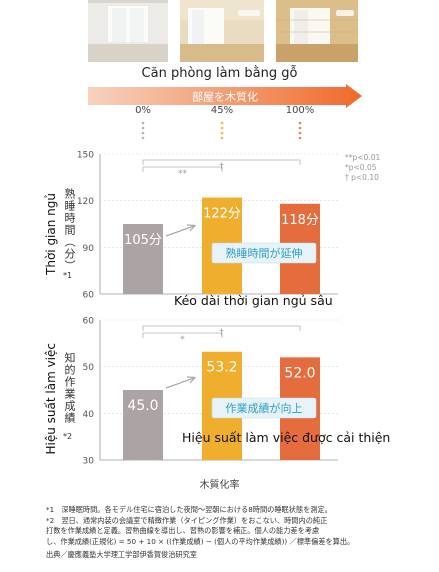  What do you see at coordinates (362, 177) in the screenshot?
I see `significance-legend-item: † p<0.10` at bounding box center [362, 177].